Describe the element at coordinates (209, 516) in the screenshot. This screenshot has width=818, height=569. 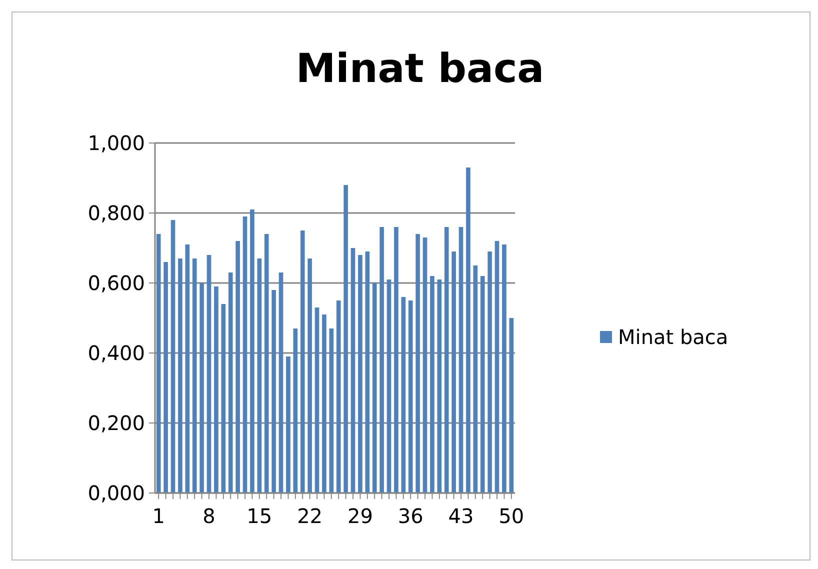
I see `x-tick-label: 8` at that location.